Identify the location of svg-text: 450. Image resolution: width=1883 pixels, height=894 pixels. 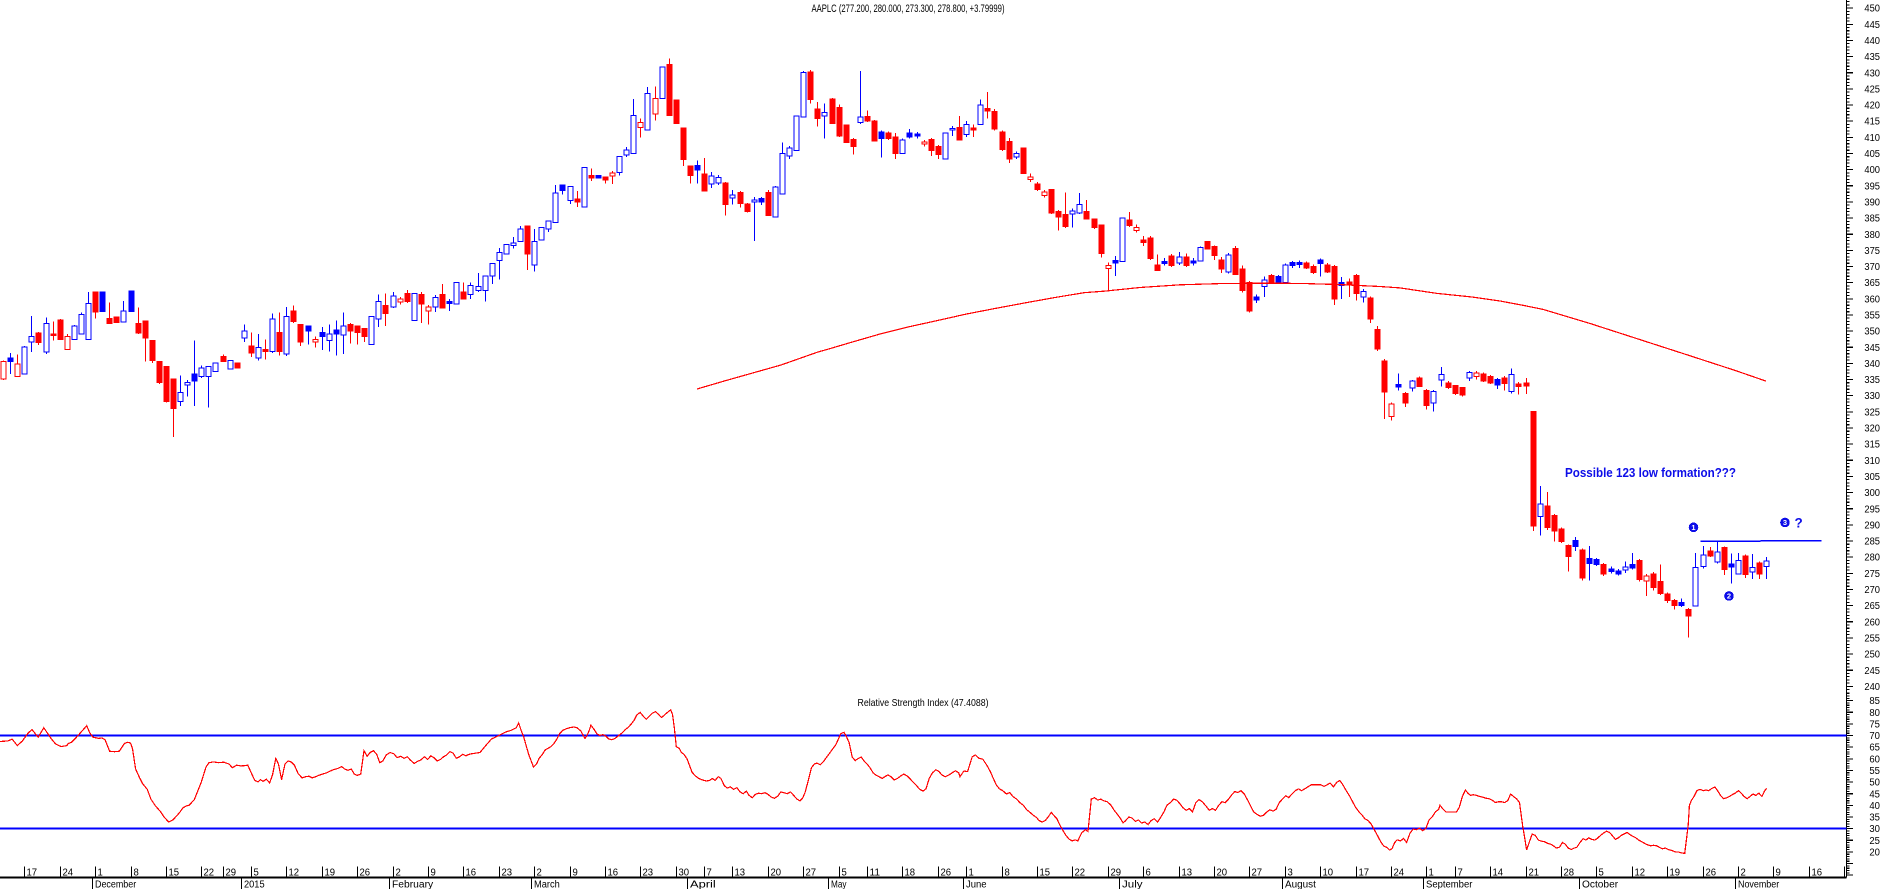
(1872, 9).